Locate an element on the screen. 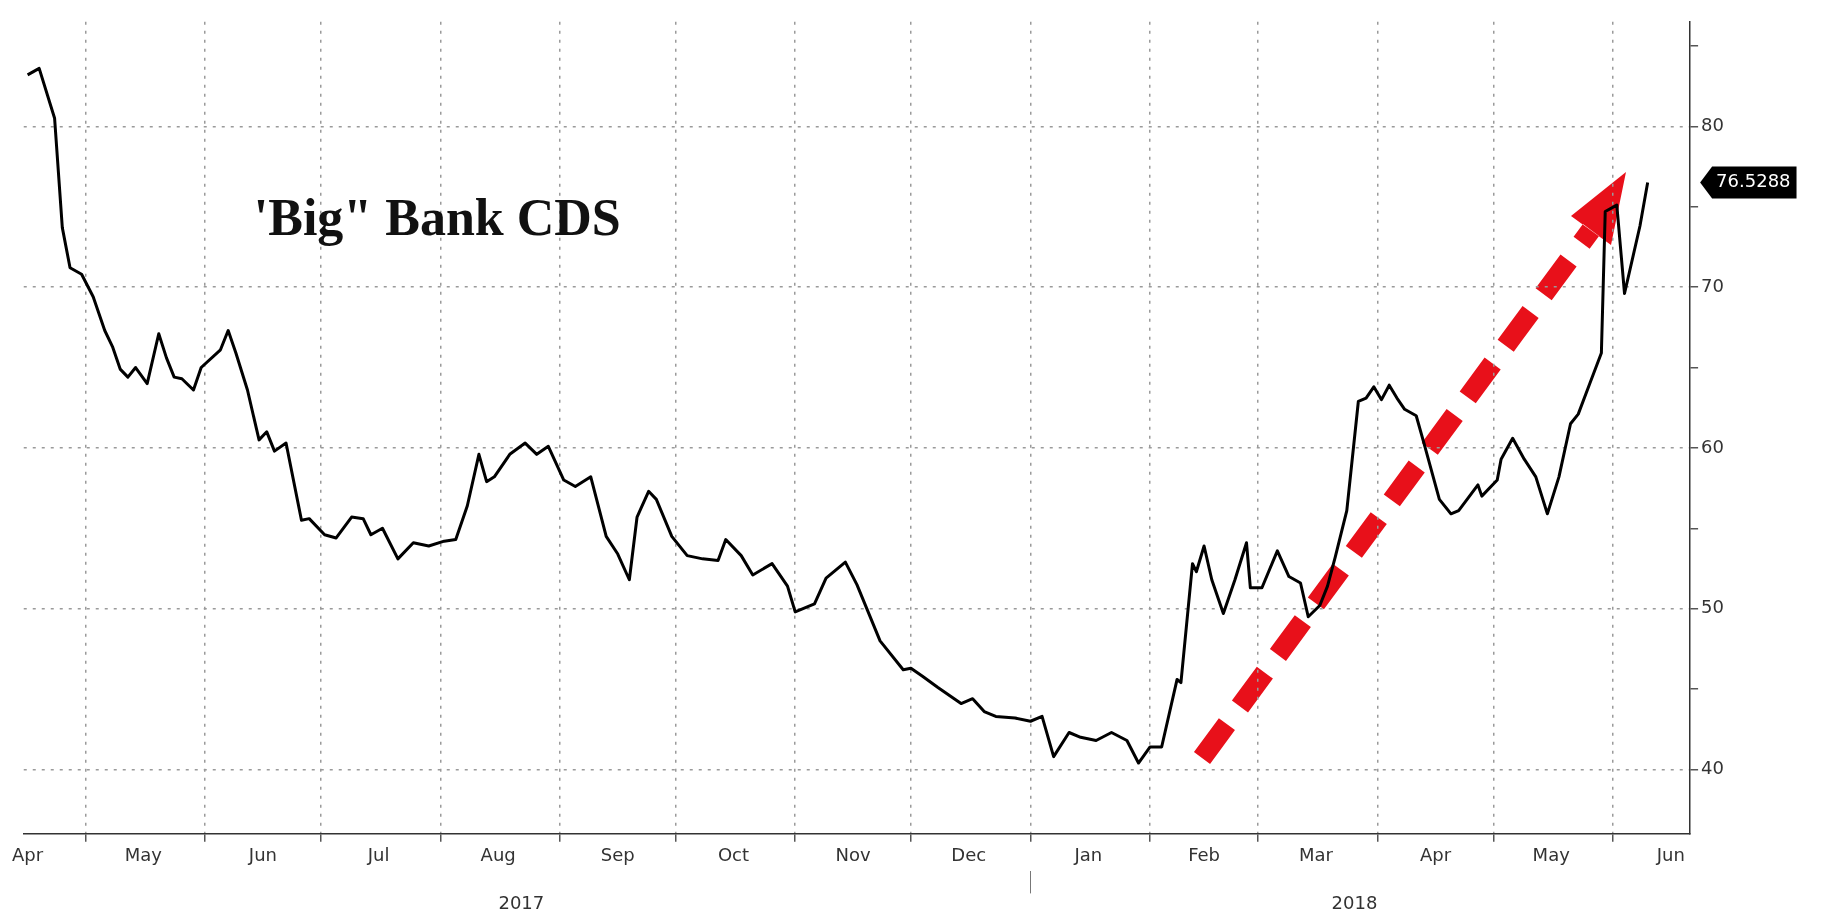 The height and width of the screenshot is (923, 1845). x2-tick-label: 2017 is located at coordinates (521, 902).